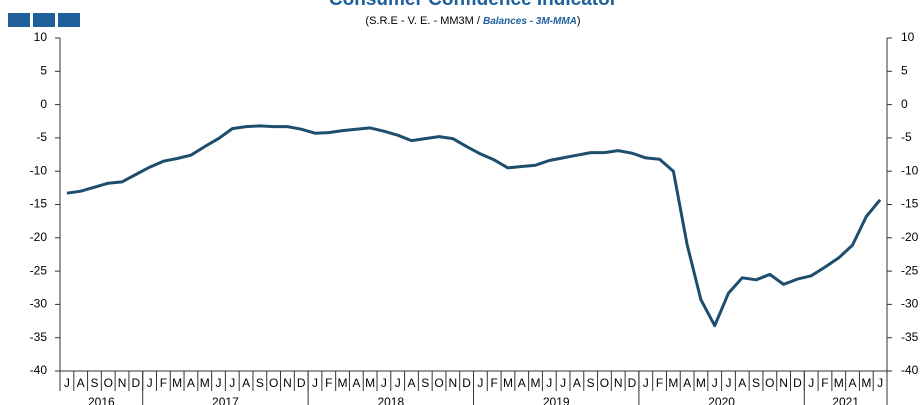 Image resolution: width=922 pixels, height=405 pixels. Describe the element at coordinates (721, 400) in the screenshot. I see `year-label: 2020` at that location.